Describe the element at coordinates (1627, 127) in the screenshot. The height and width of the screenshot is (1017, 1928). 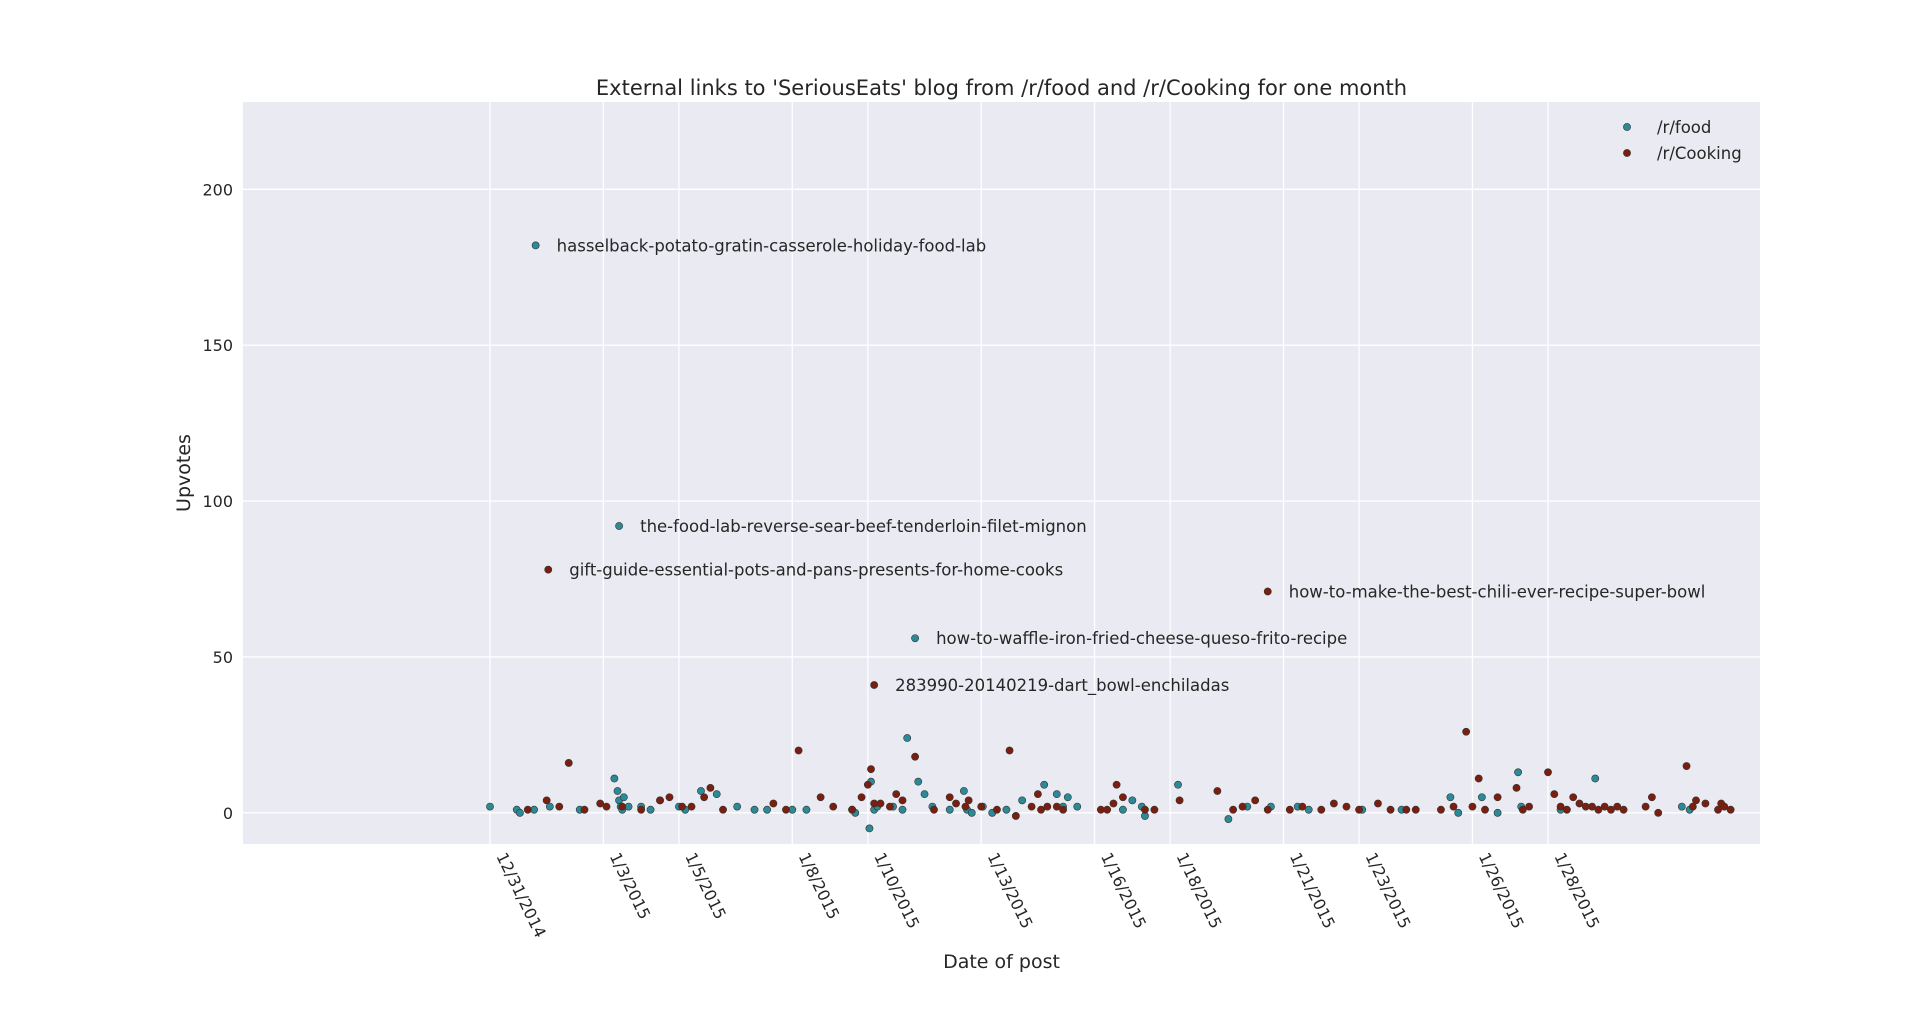
I see `legend-marker` at that location.